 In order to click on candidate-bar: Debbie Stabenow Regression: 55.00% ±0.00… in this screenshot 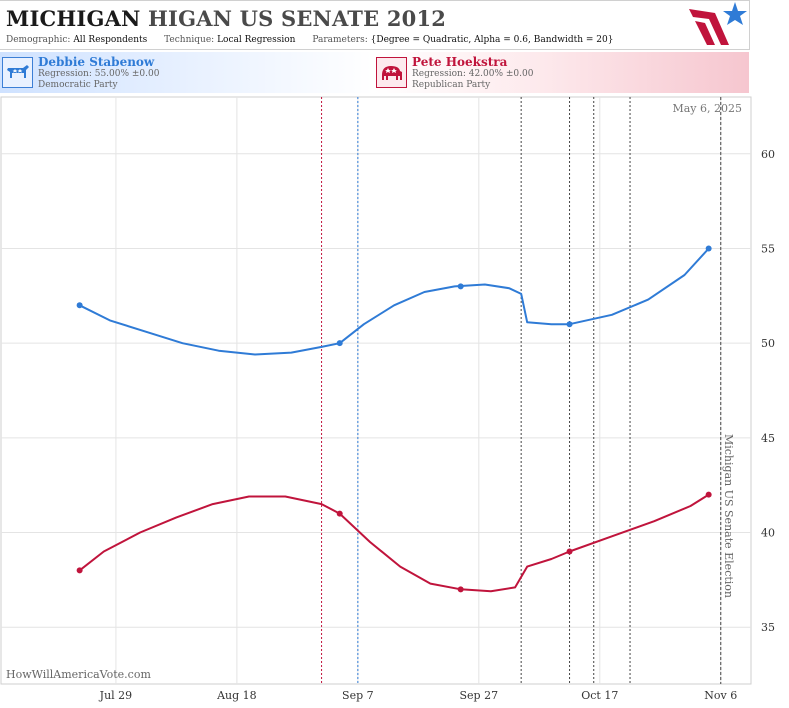, I will do `click(374, 72)`.